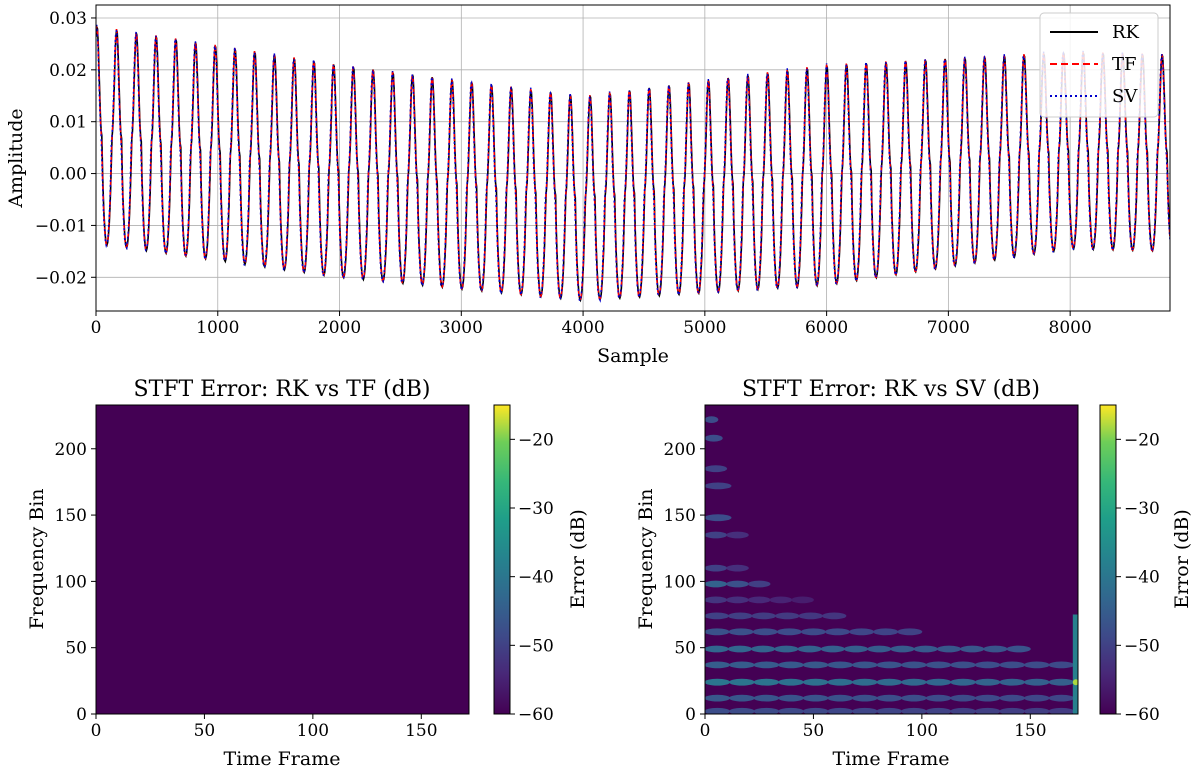 The height and width of the screenshot is (772, 1196). Describe the element at coordinates (948, 328) in the screenshot. I see `x-tick-label: 7000` at that location.